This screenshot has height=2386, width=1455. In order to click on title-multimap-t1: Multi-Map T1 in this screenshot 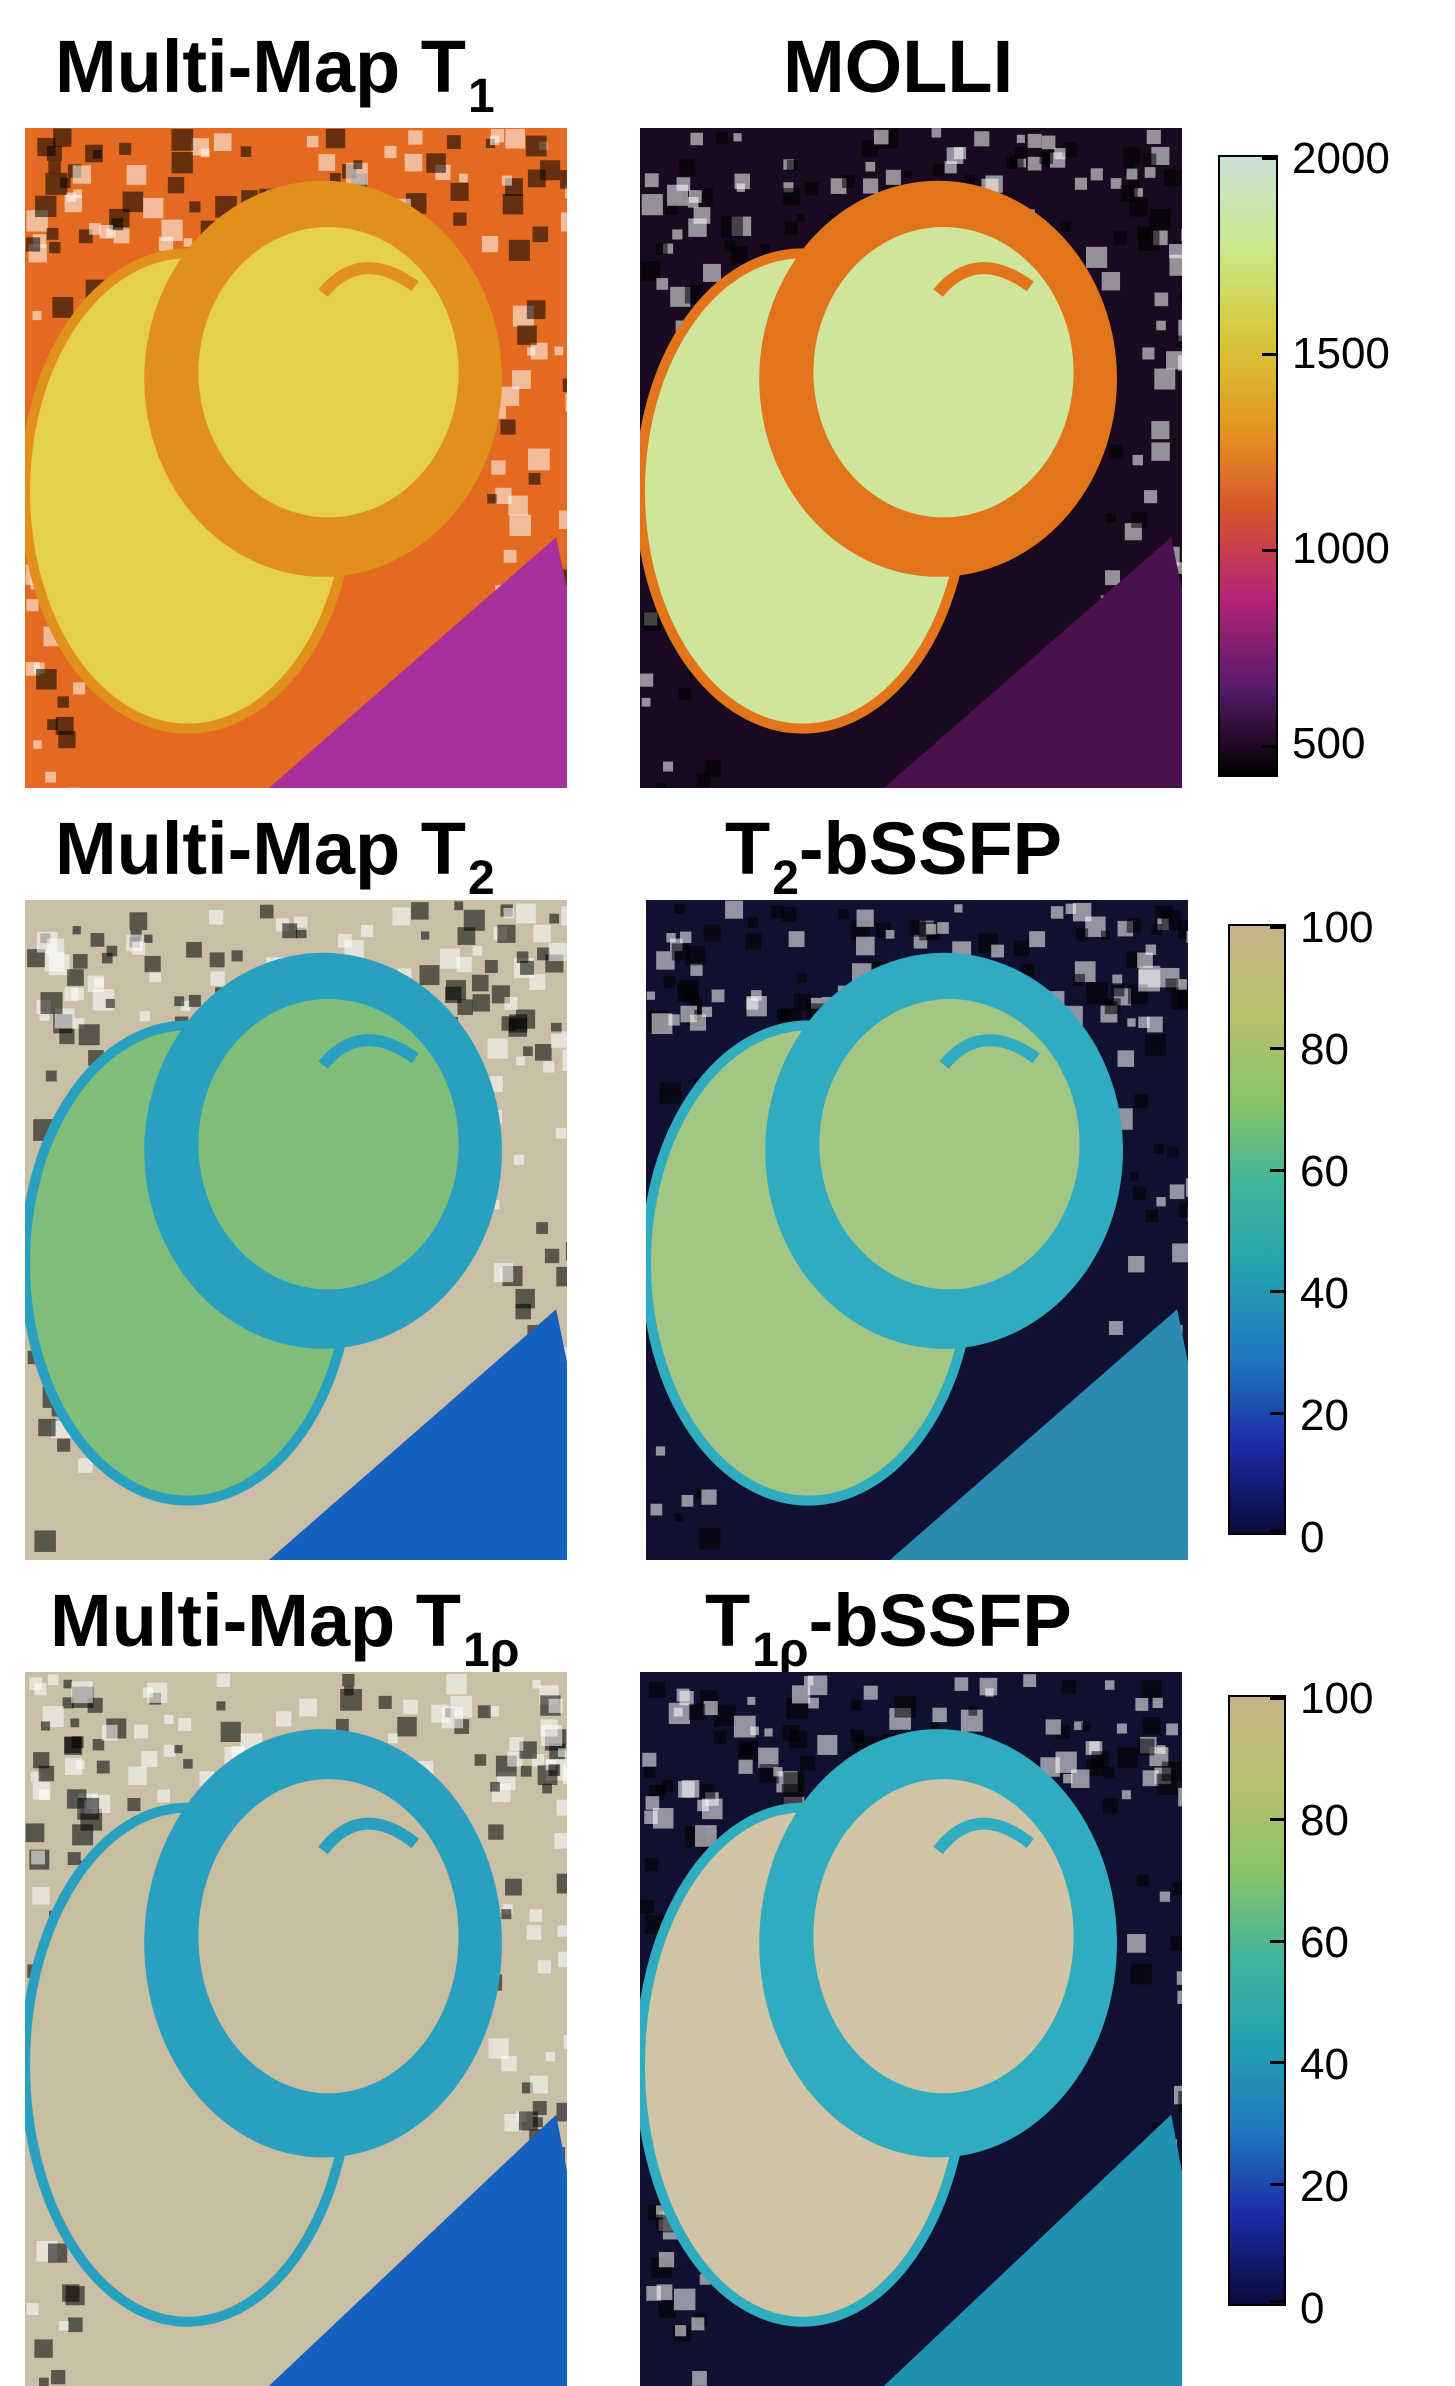, I will do `click(275, 75)`.